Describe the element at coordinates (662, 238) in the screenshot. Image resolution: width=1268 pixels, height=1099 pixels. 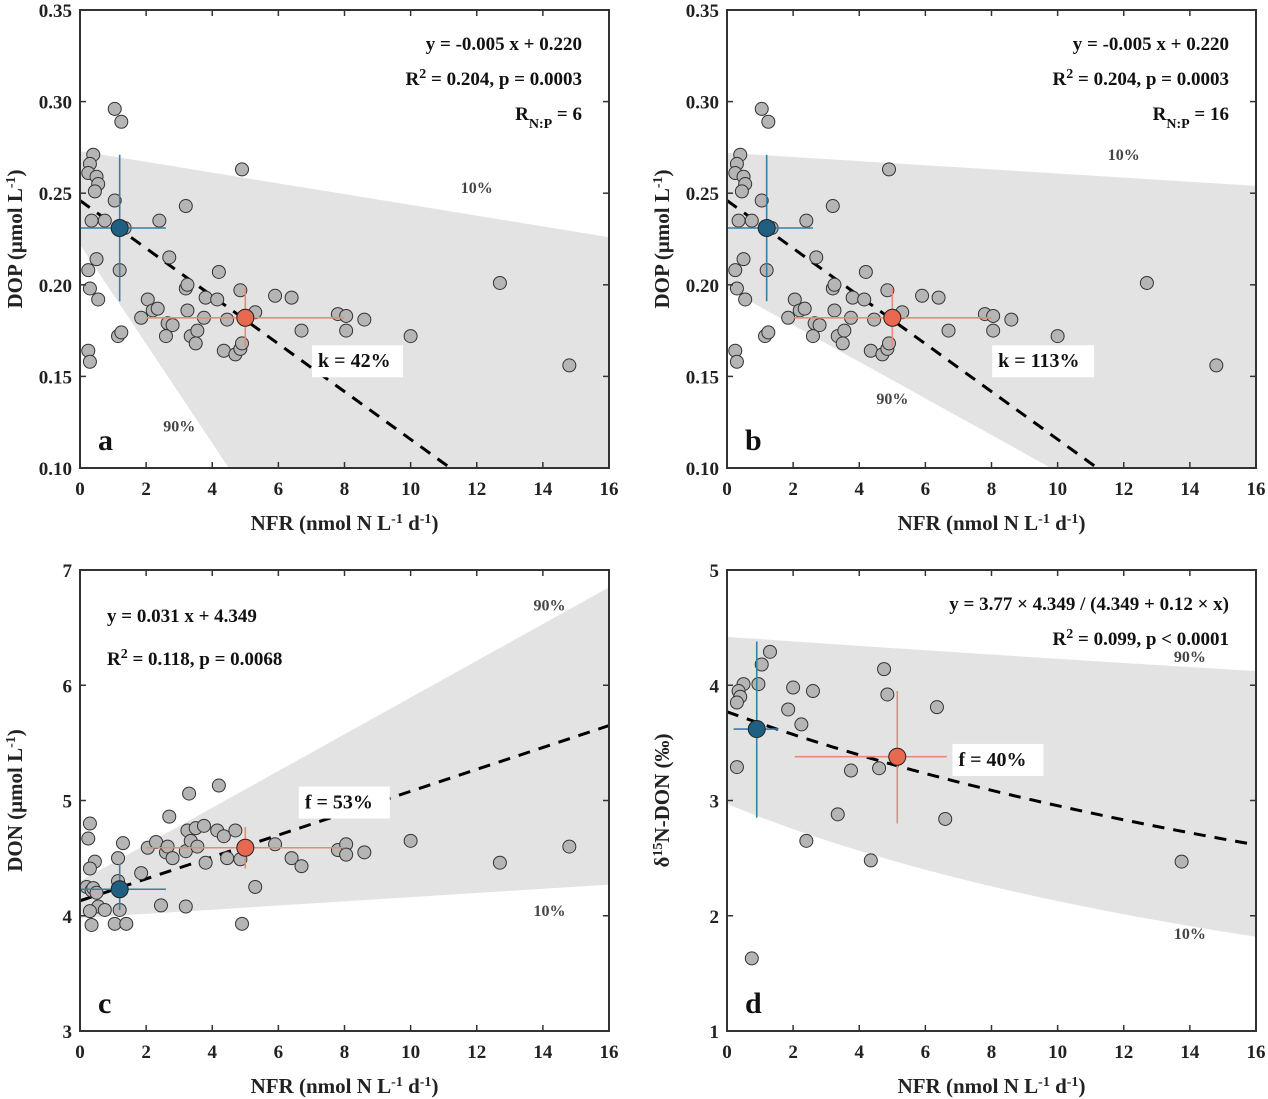
I see `y-axis-title: DOP (μmol L-1)` at that location.